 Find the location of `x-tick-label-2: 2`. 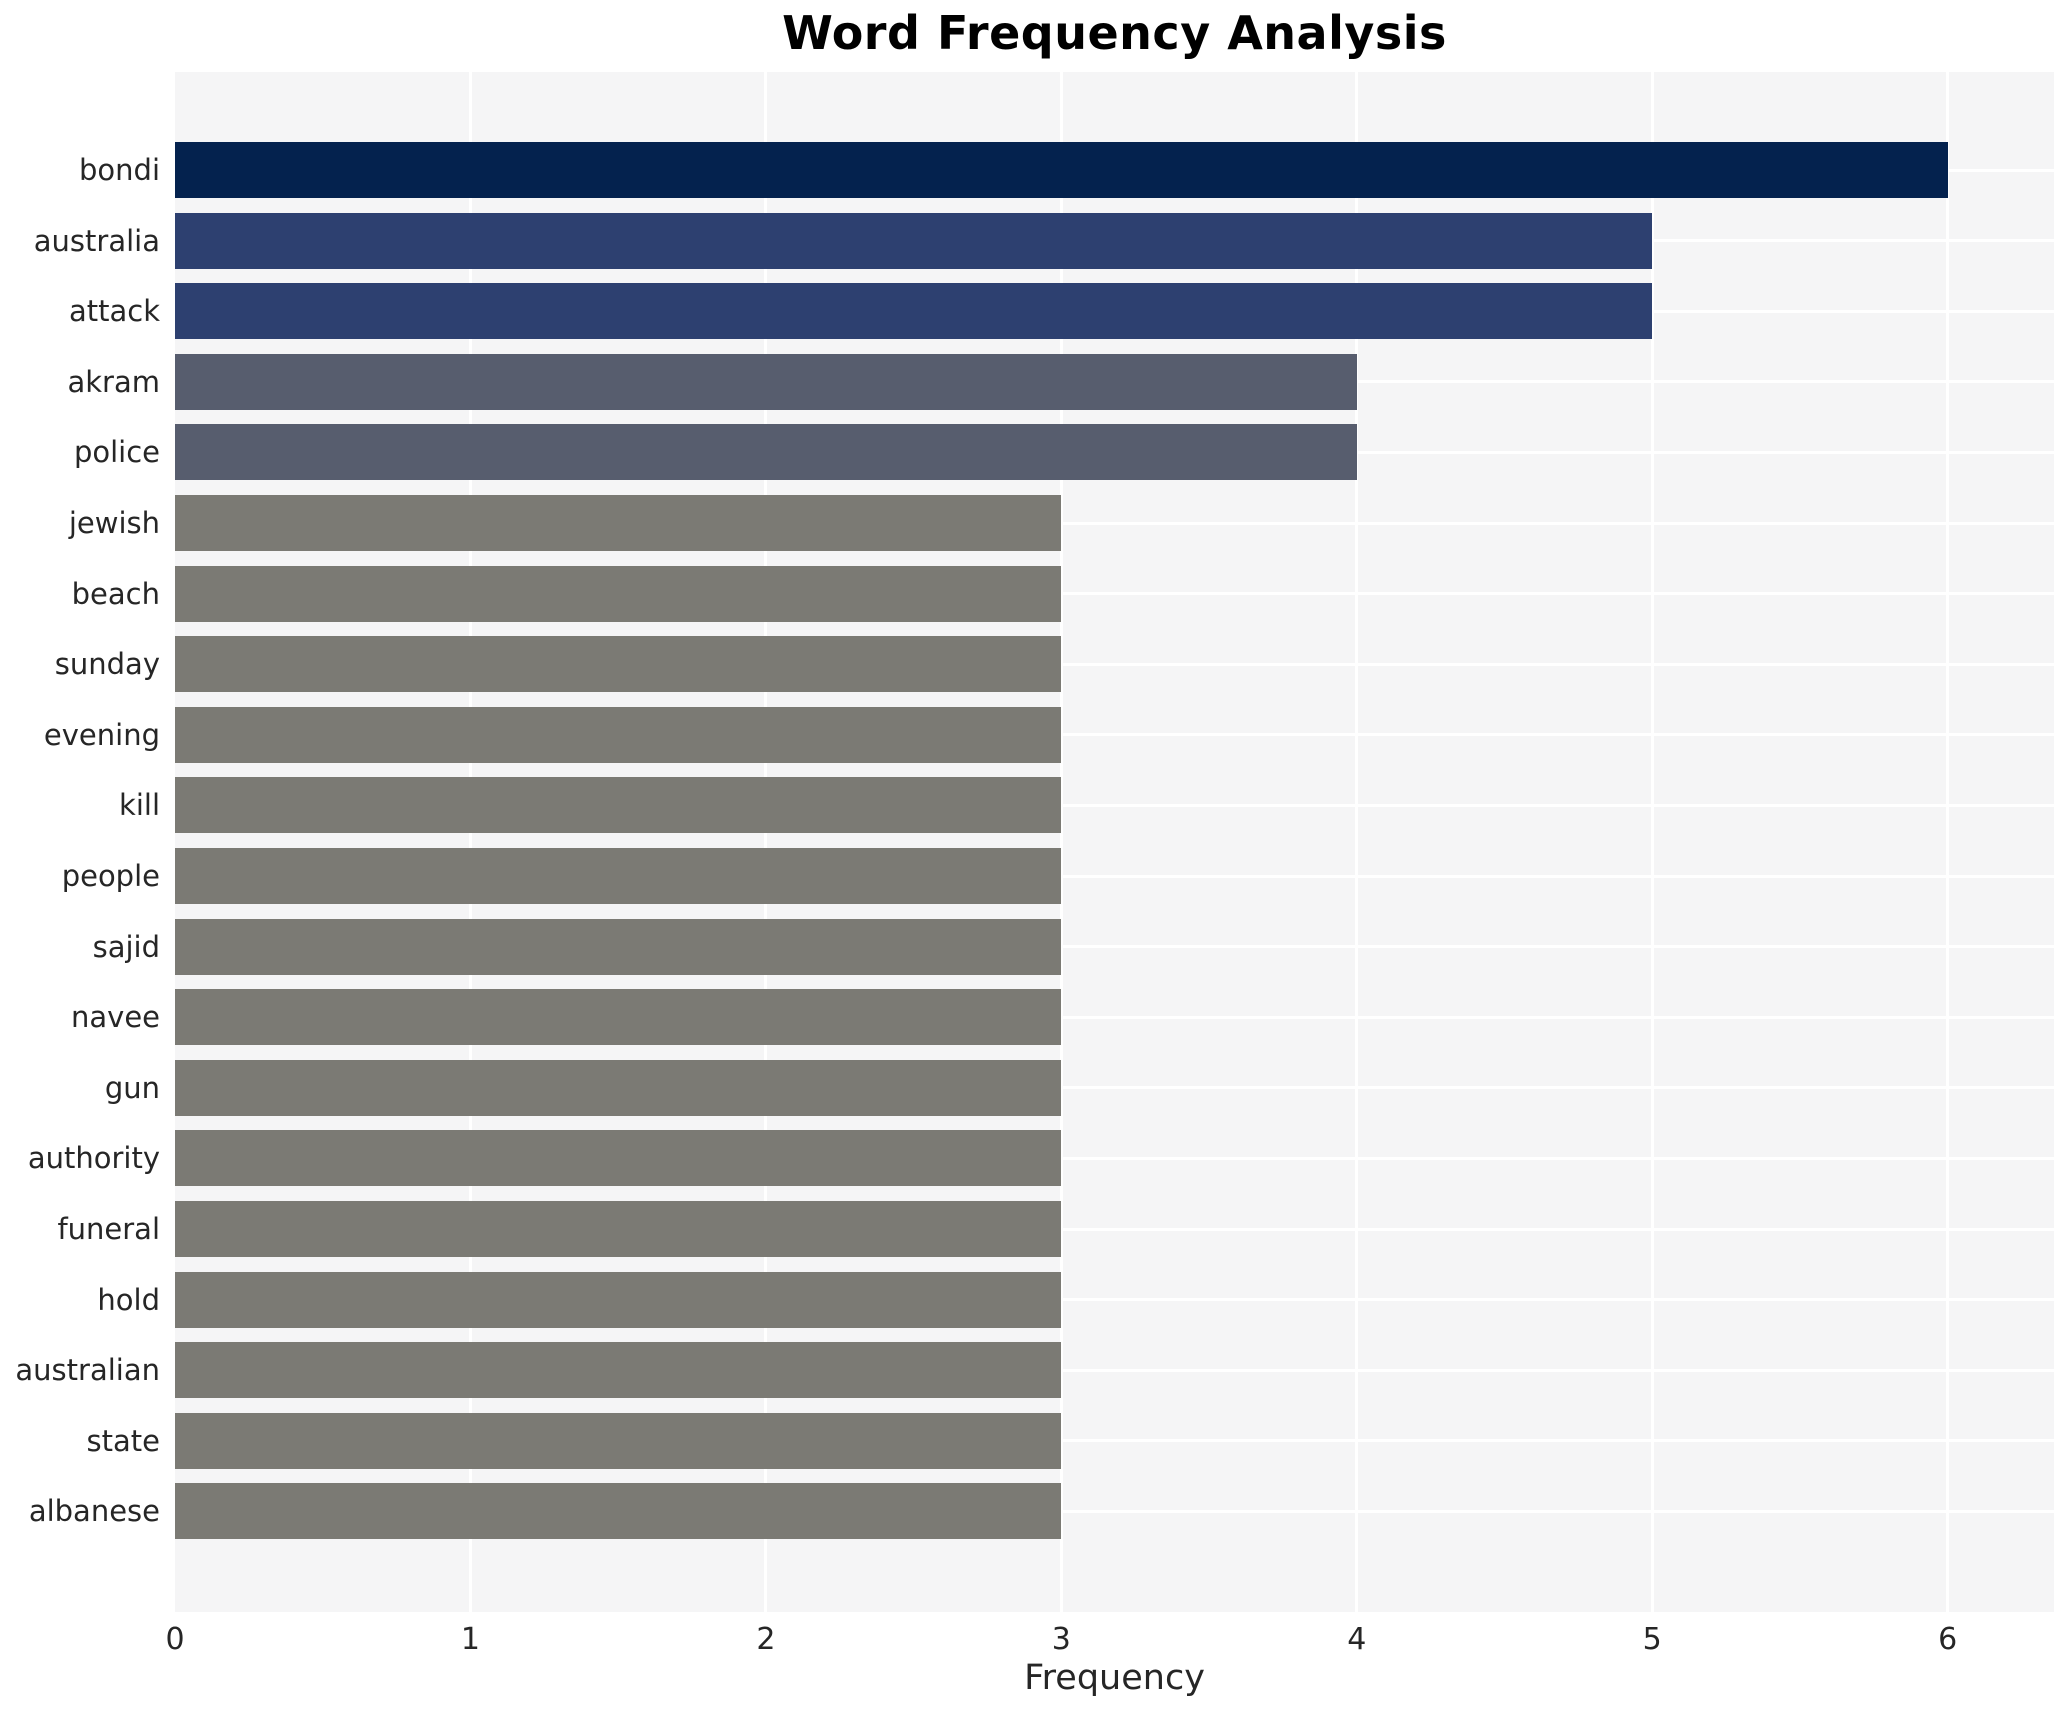

x-tick-label-2: 2 is located at coordinates (766, 1639).